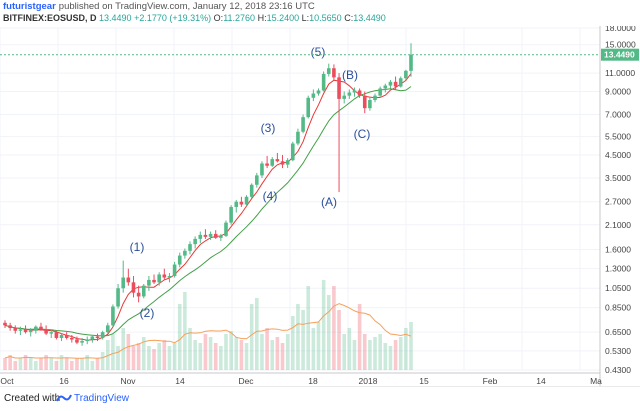 This screenshot has height=411, width=640. Describe the element at coordinates (7, 381) in the screenshot. I see `time-tick-label: Oct` at that location.